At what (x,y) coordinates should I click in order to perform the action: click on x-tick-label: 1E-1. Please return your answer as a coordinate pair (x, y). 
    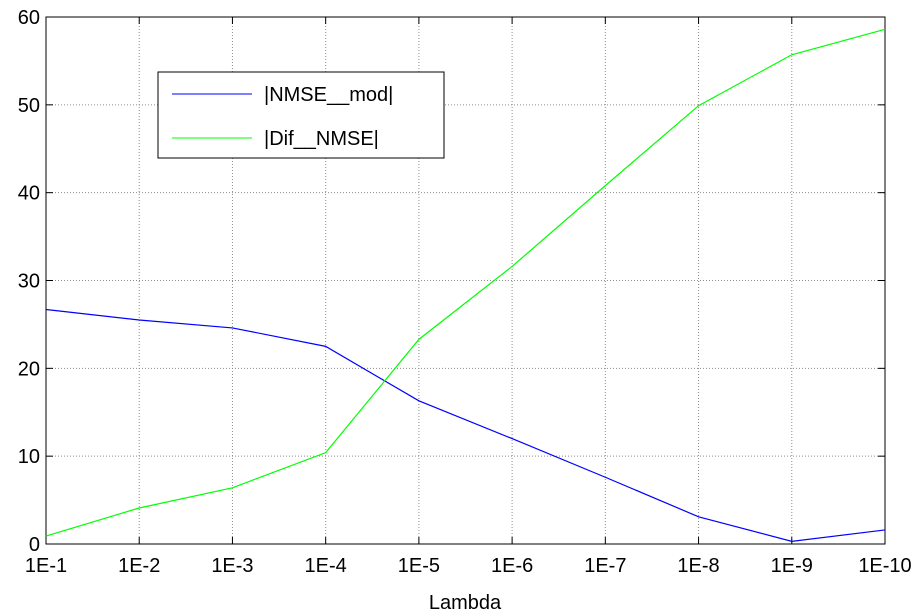
    Looking at the image, I should click on (46, 566).